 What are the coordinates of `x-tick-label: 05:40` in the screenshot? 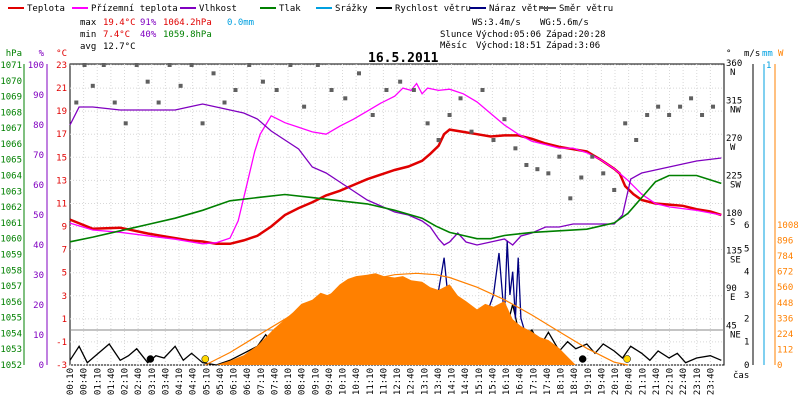 It's located at (221, 381).